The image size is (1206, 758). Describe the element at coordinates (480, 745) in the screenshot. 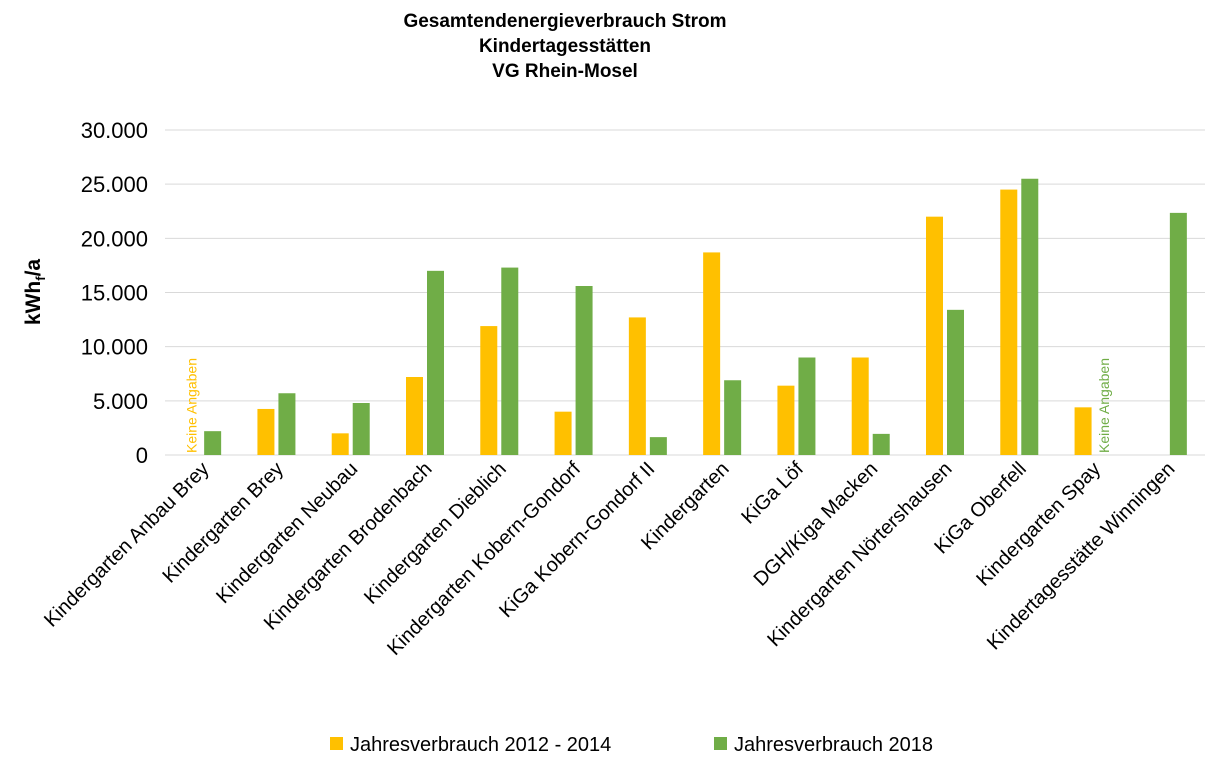

I see `legend-label: Jahresverbrauch 2012 - 2014` at that location.